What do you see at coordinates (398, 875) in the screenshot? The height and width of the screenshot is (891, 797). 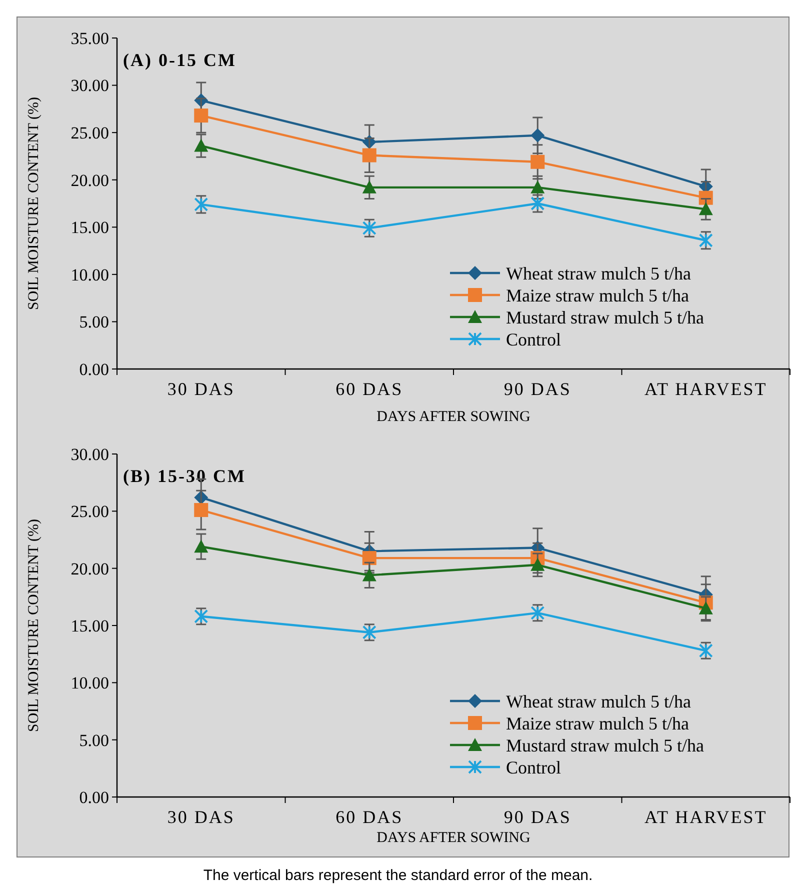 I see `text: The vertical bars represent the standard error of the mean.` at bounding box center [398, 875].